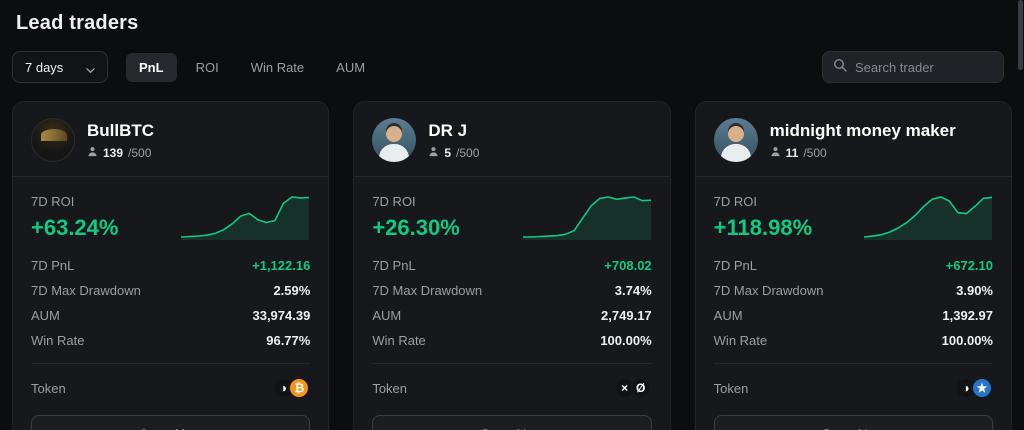 The height and width of the screenshot is (430, 1024). I want to click on roi-row: 7D ROI +118.98%, so click(853, 216).